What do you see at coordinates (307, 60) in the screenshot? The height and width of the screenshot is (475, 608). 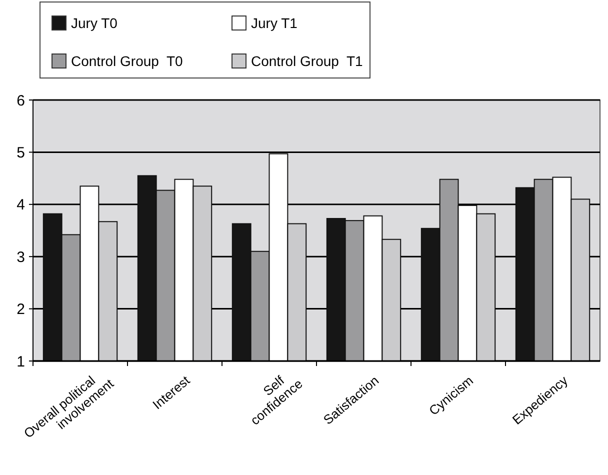 I see `legend-label: Control Group T1` at bounding box center [307, 60].